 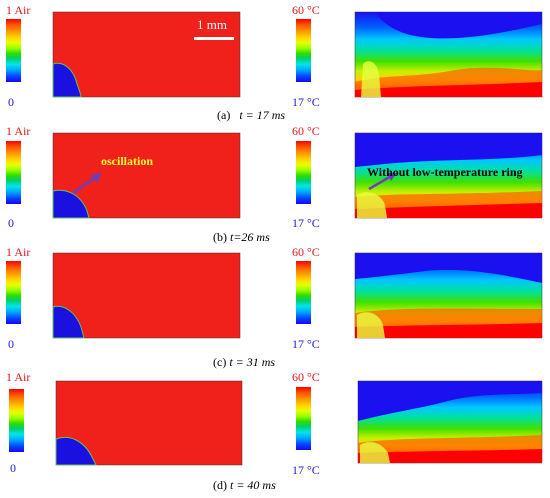 I want to click on caption-d: (d) t = 40 ms, so click(x=244, y=485).